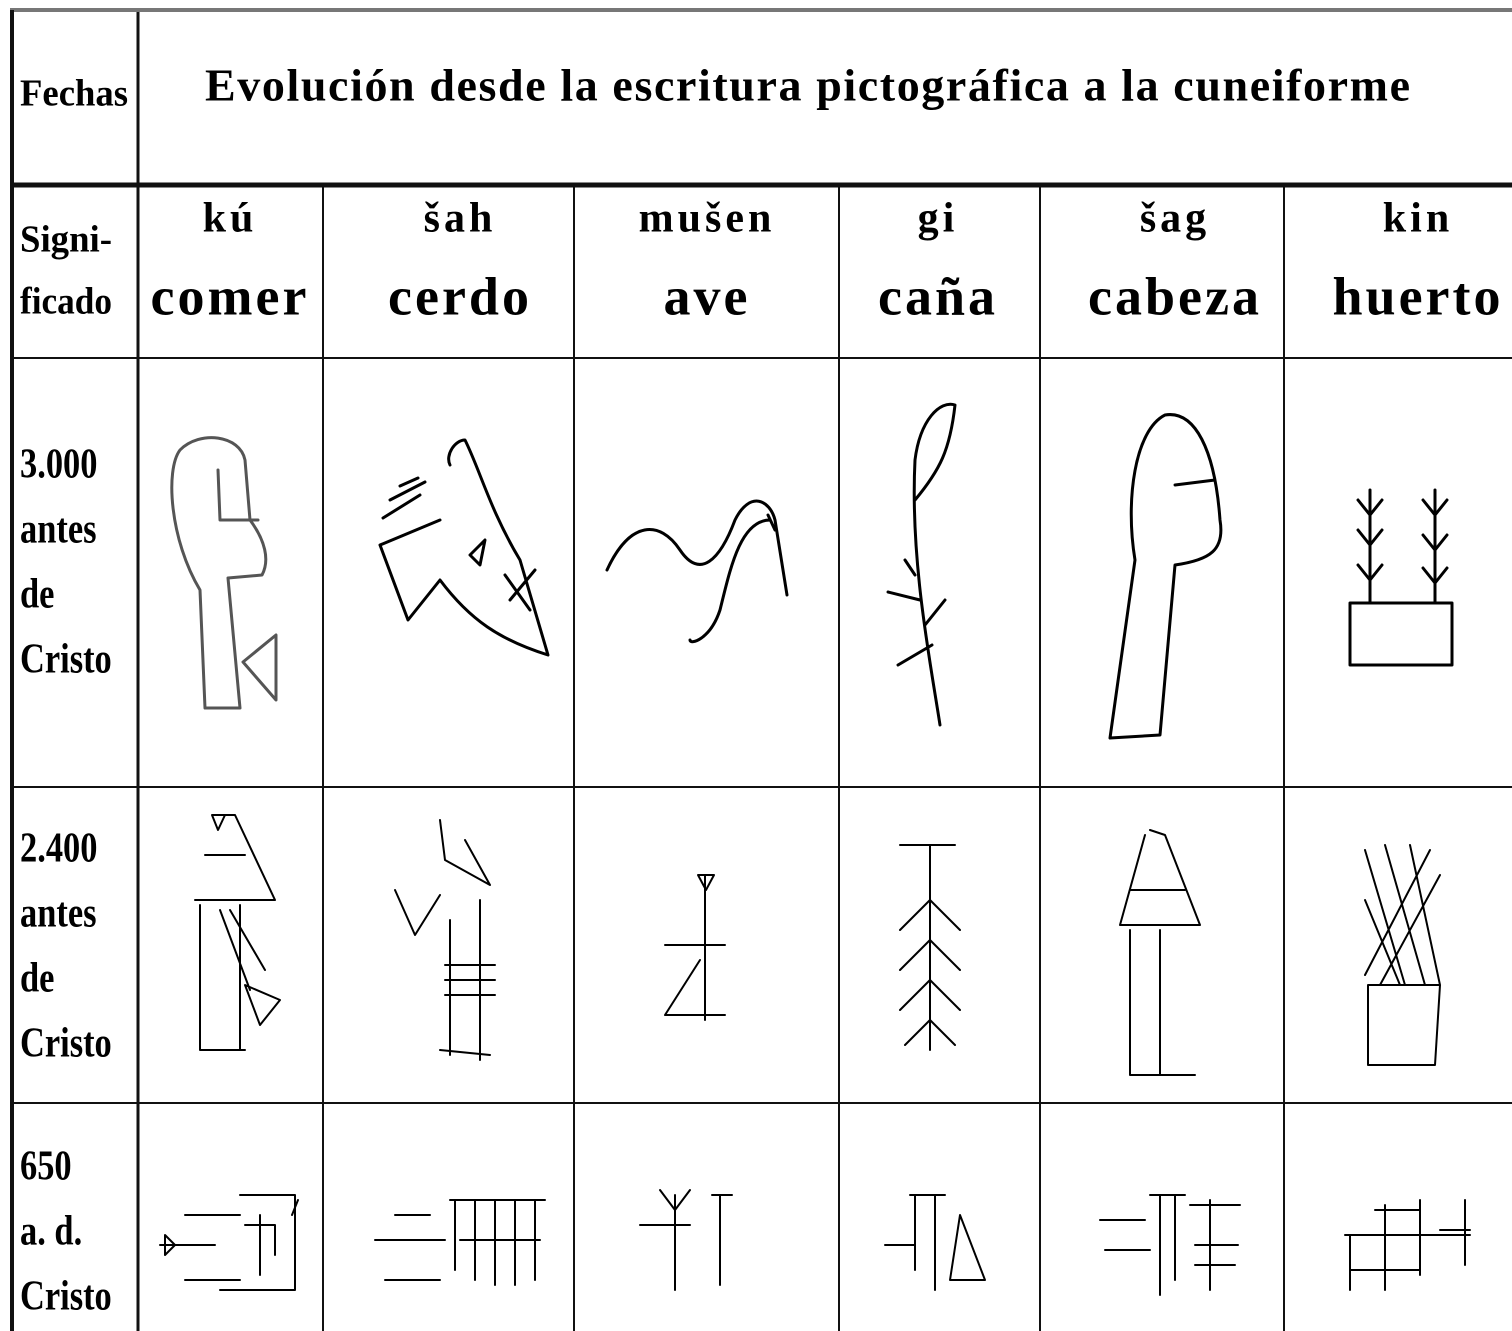 Image resolution: width=1512 pixels, height=1331 pixels. What do you see at coordinates (74, 94) in the screenshot?
I see `dates-label: Fechas` at bounding box center [74, 94].